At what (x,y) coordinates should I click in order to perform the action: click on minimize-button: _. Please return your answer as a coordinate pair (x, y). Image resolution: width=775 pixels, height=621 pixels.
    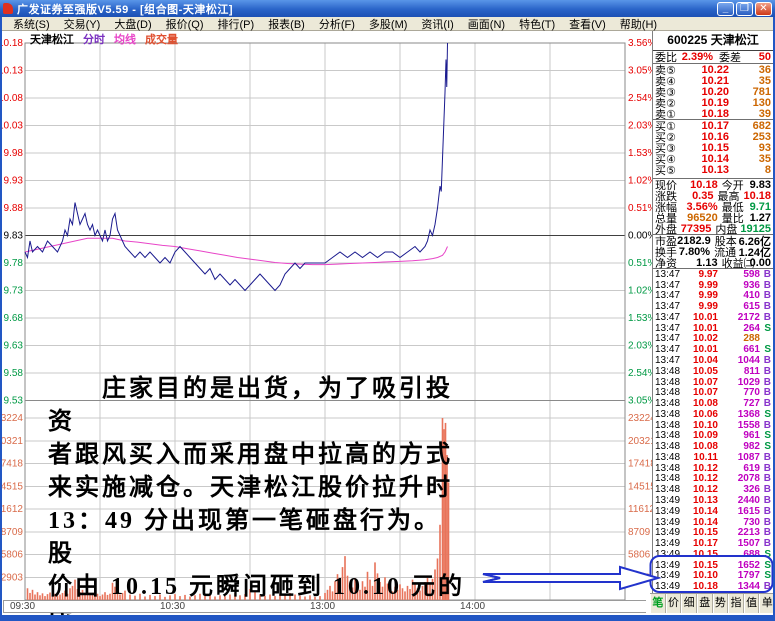
    Looking at the image, I should click on (725, 8).